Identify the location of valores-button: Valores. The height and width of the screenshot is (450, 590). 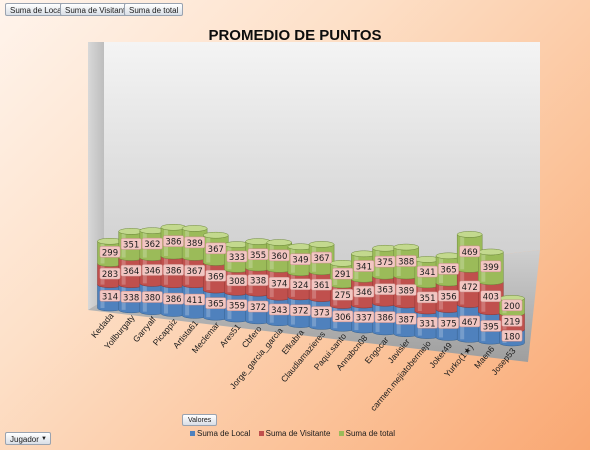
(200, 420).